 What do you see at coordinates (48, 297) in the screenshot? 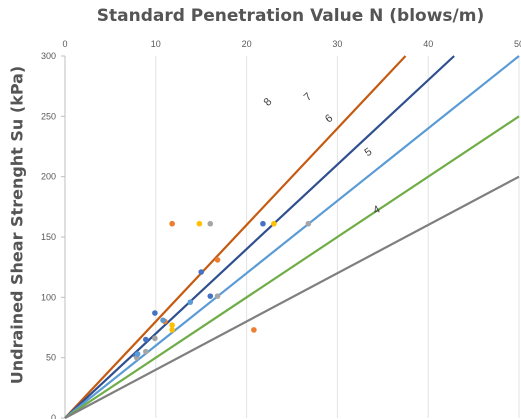
I see `y-tick-label: 100` at bounding box center [48, 297].